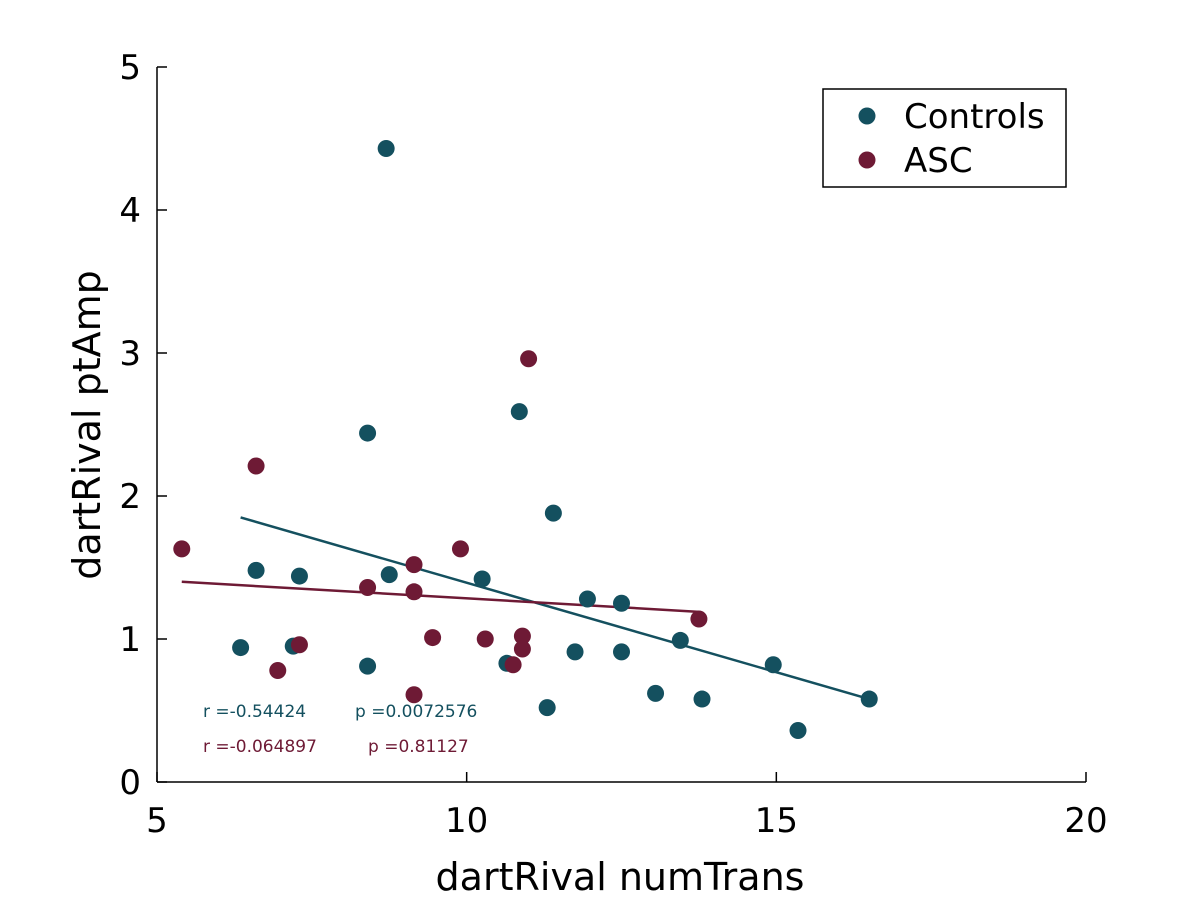  Describe the element at coordinates (130, 640) in the screenshot. I see `y-tick-label: 1` at that location.